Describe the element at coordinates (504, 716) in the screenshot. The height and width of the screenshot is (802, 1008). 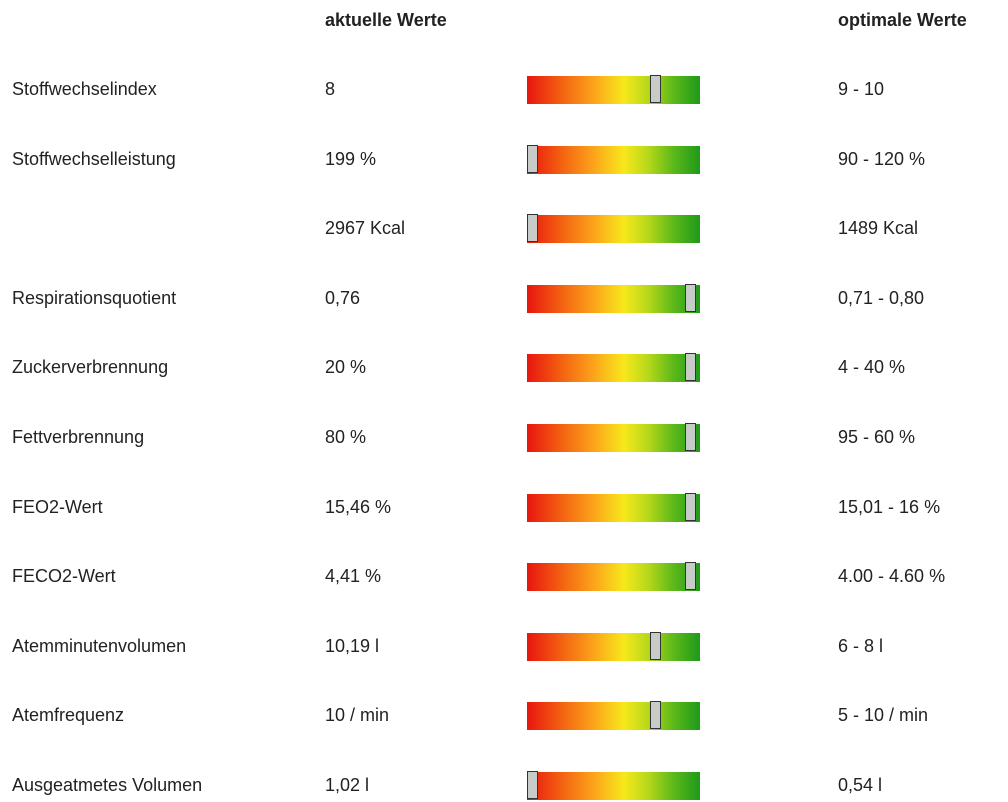
I see `table-row: Atemfrequenz 10 / min 5 - 10 / min` at that location.